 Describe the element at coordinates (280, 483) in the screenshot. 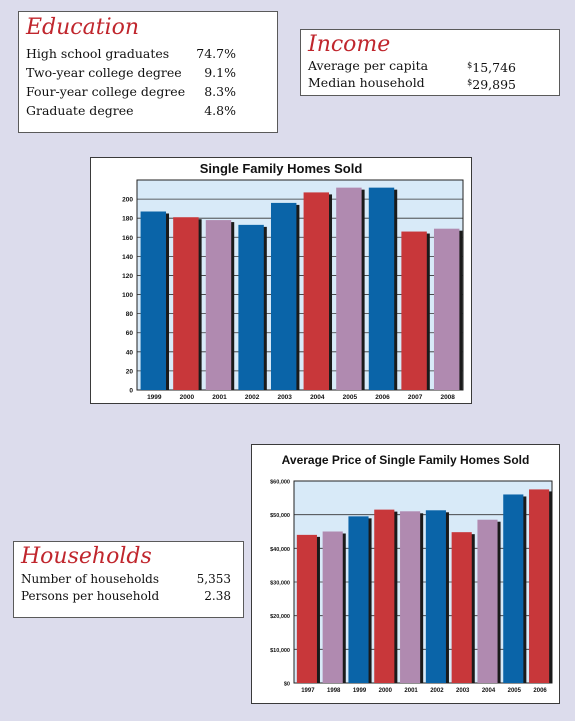

I see `y-tick-label: $60,000` at that location.